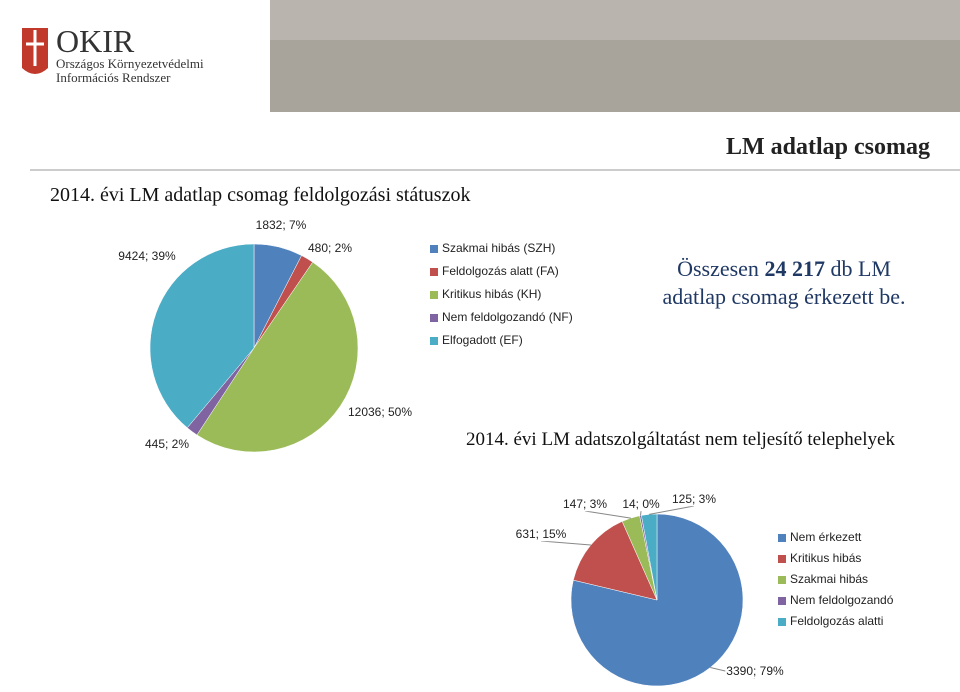 This screenshot has height=692, width=960. What do you see at coordinates (828, 147) in the screenshot?
I see `slide-title: LM adatlap csomag` at bounding box center [828, 147].